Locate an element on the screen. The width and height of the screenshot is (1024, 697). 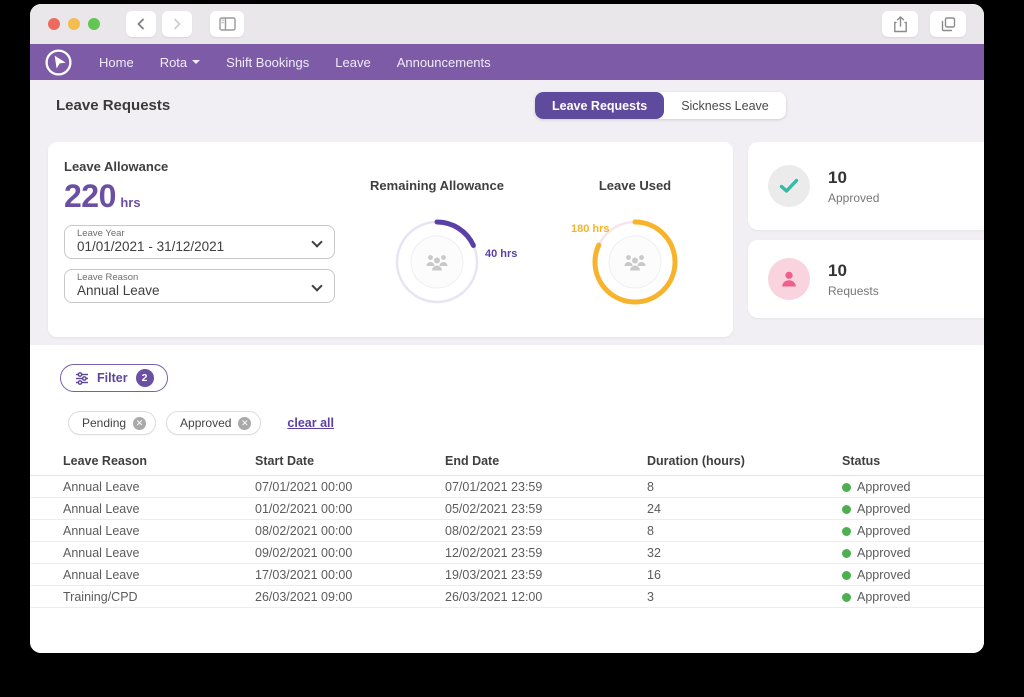
nav-item-label: Announcements is located at coordinates (443, 62).